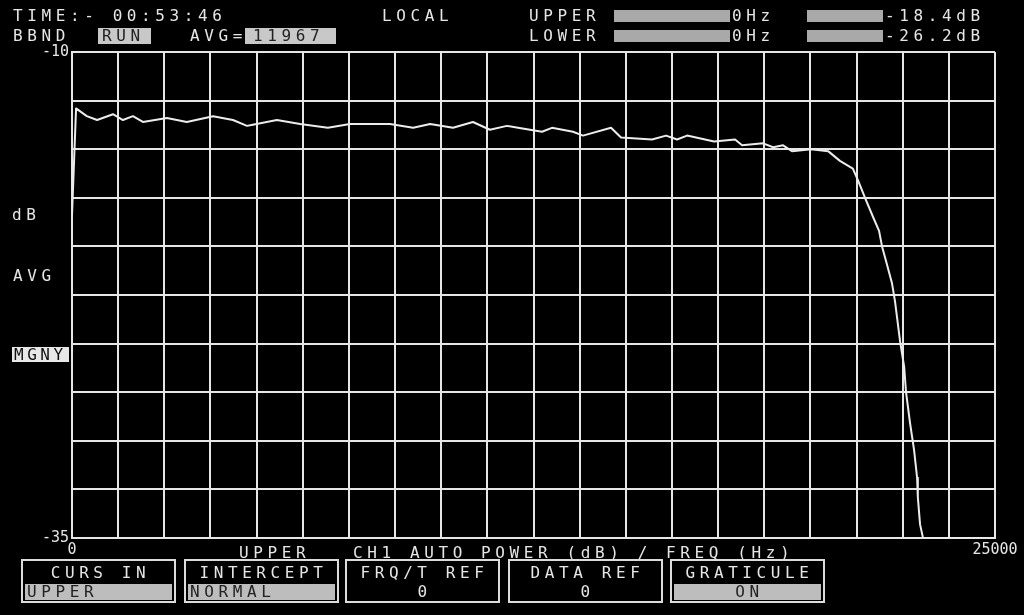  I want to click on text: LOWER, so click(565, 35).